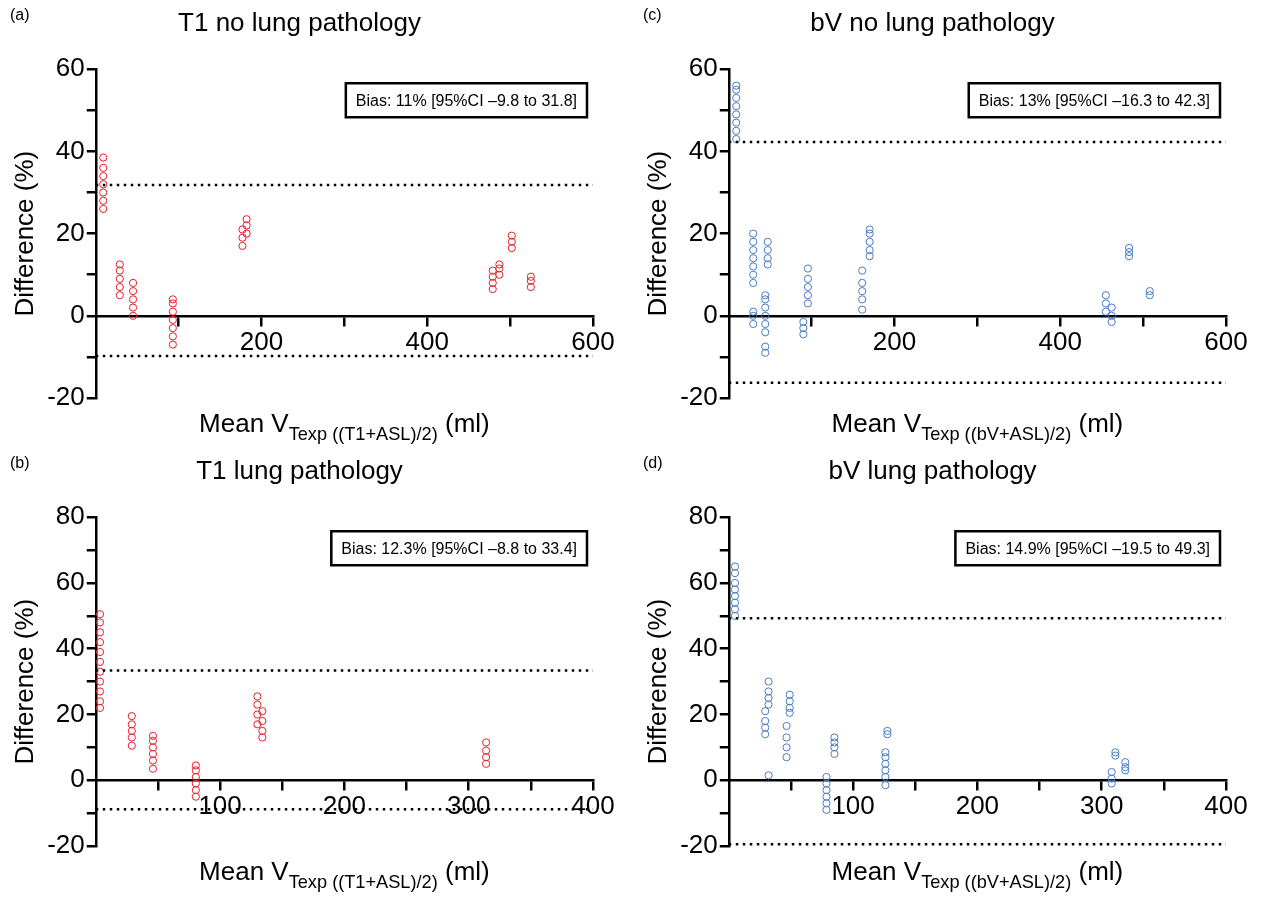  Describe the element at coordinates (20, 463) in the screenshot. I see `text: (b)` at that location.